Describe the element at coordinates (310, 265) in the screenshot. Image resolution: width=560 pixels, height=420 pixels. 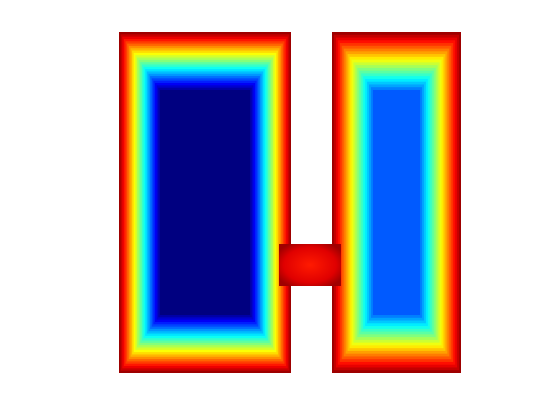
I see `connecting-bridge` at that location.